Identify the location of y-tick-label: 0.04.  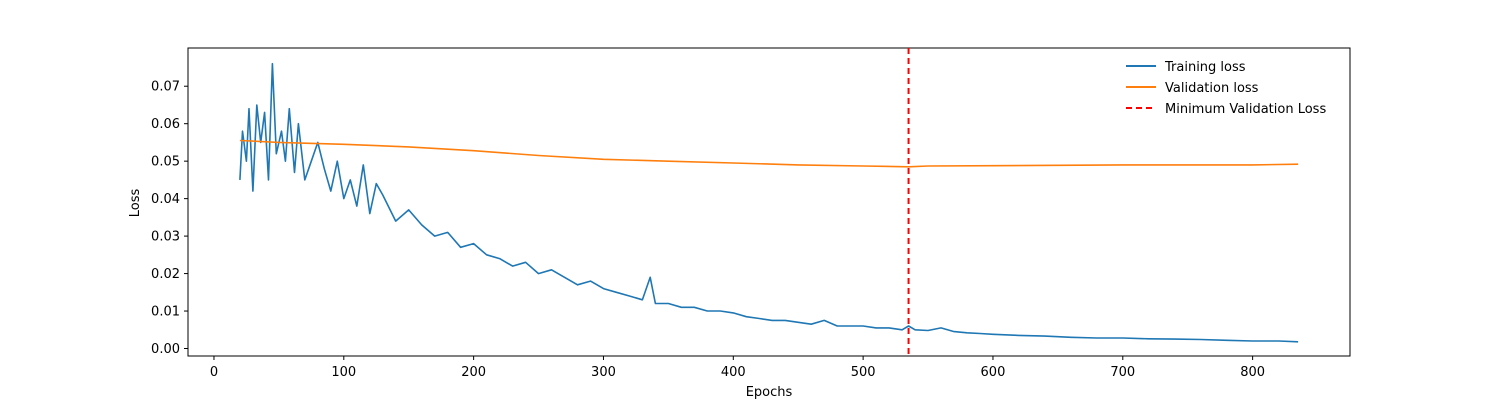
(165, 199).